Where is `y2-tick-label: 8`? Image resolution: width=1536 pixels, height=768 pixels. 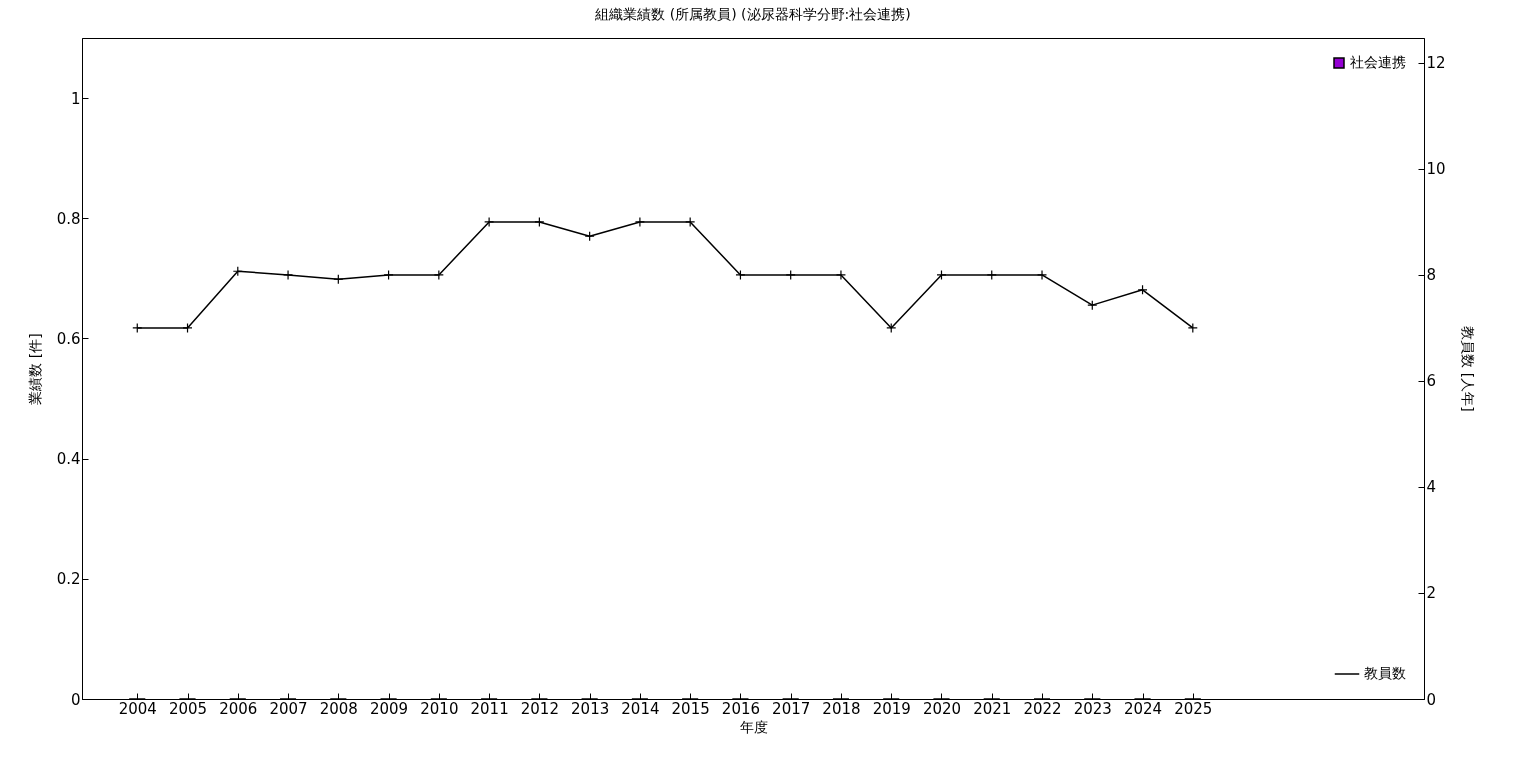
y2-tick-label: 8 is located at coordinates (1431, 275).